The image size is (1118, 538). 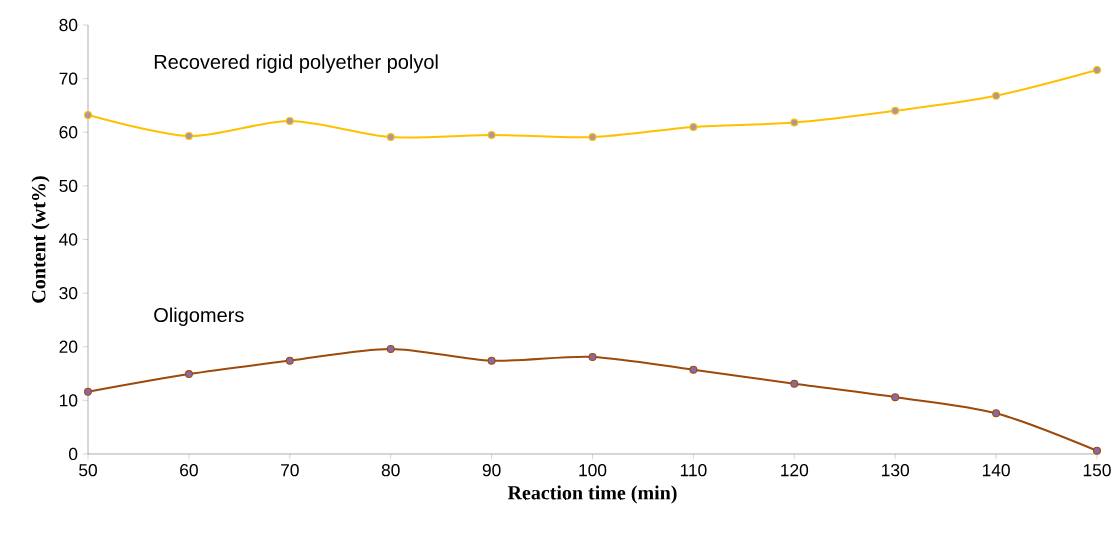 I want to click on x-tick-label: 50, so click(x=88, y=470).